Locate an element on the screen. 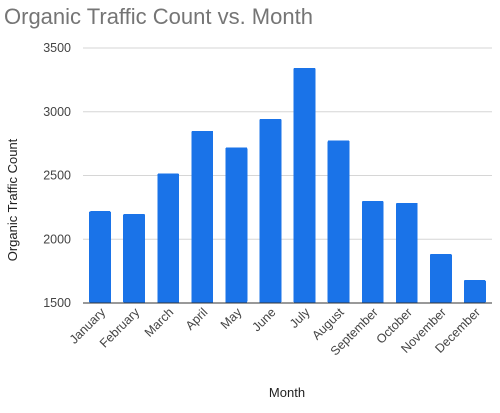 The image size is (500, 413). bar-november is located at coordinates (440, 278).